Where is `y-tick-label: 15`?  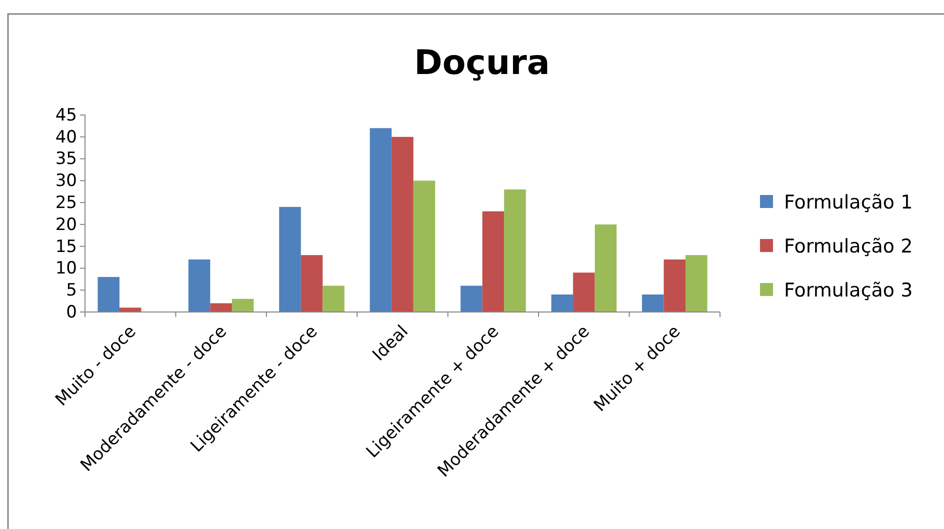 y-tick-label: 15 is located at coordinates (66, 246).